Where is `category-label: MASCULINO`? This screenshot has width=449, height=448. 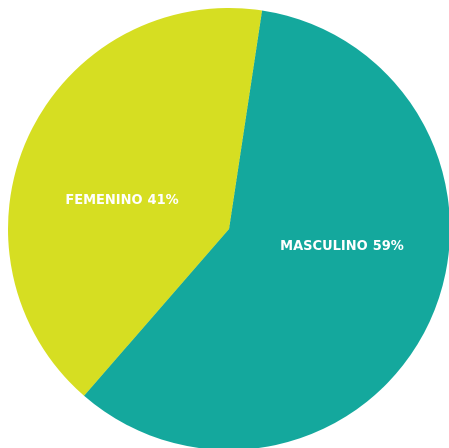 category-label: MASCULINO is located at coordinates (324, 246).